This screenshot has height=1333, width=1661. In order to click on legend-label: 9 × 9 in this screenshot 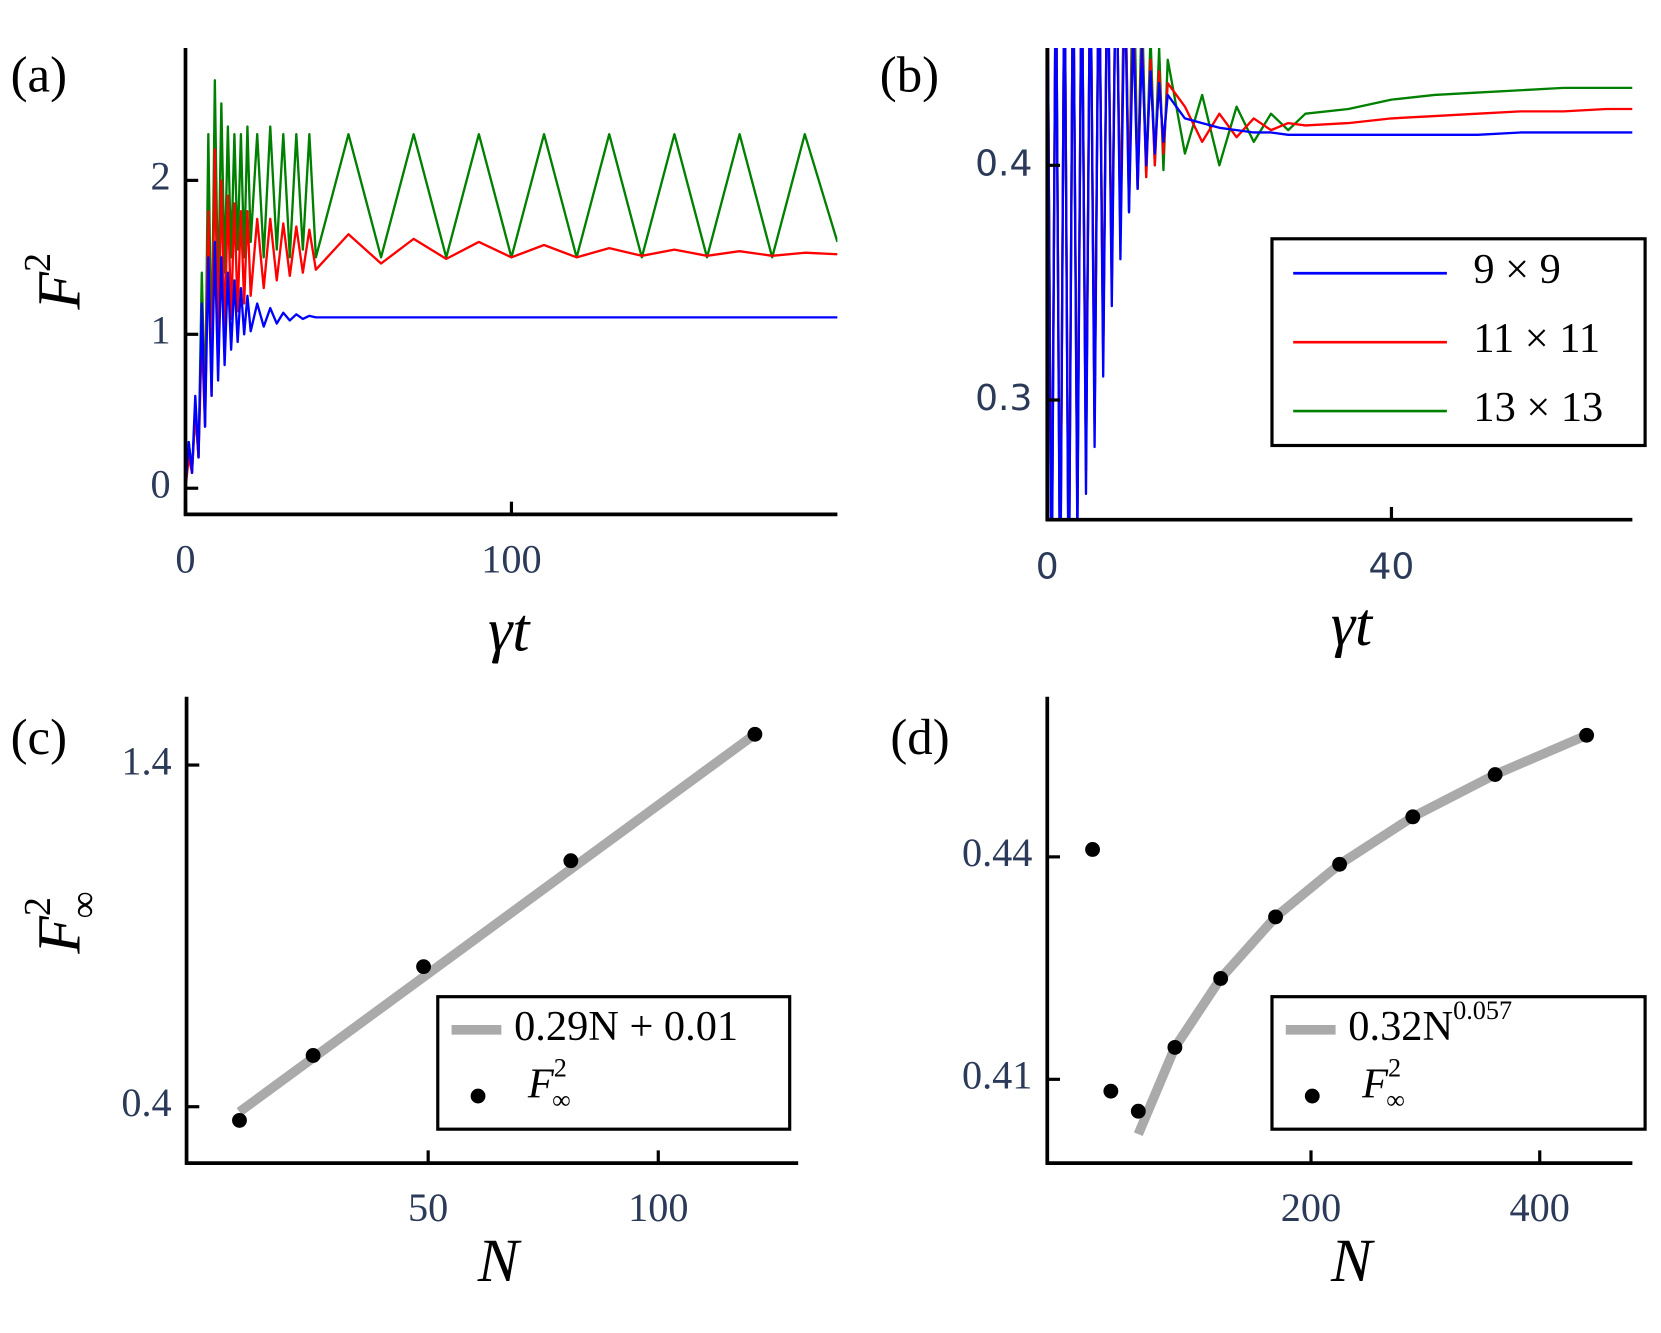, I will do `click(1516, 269)`.